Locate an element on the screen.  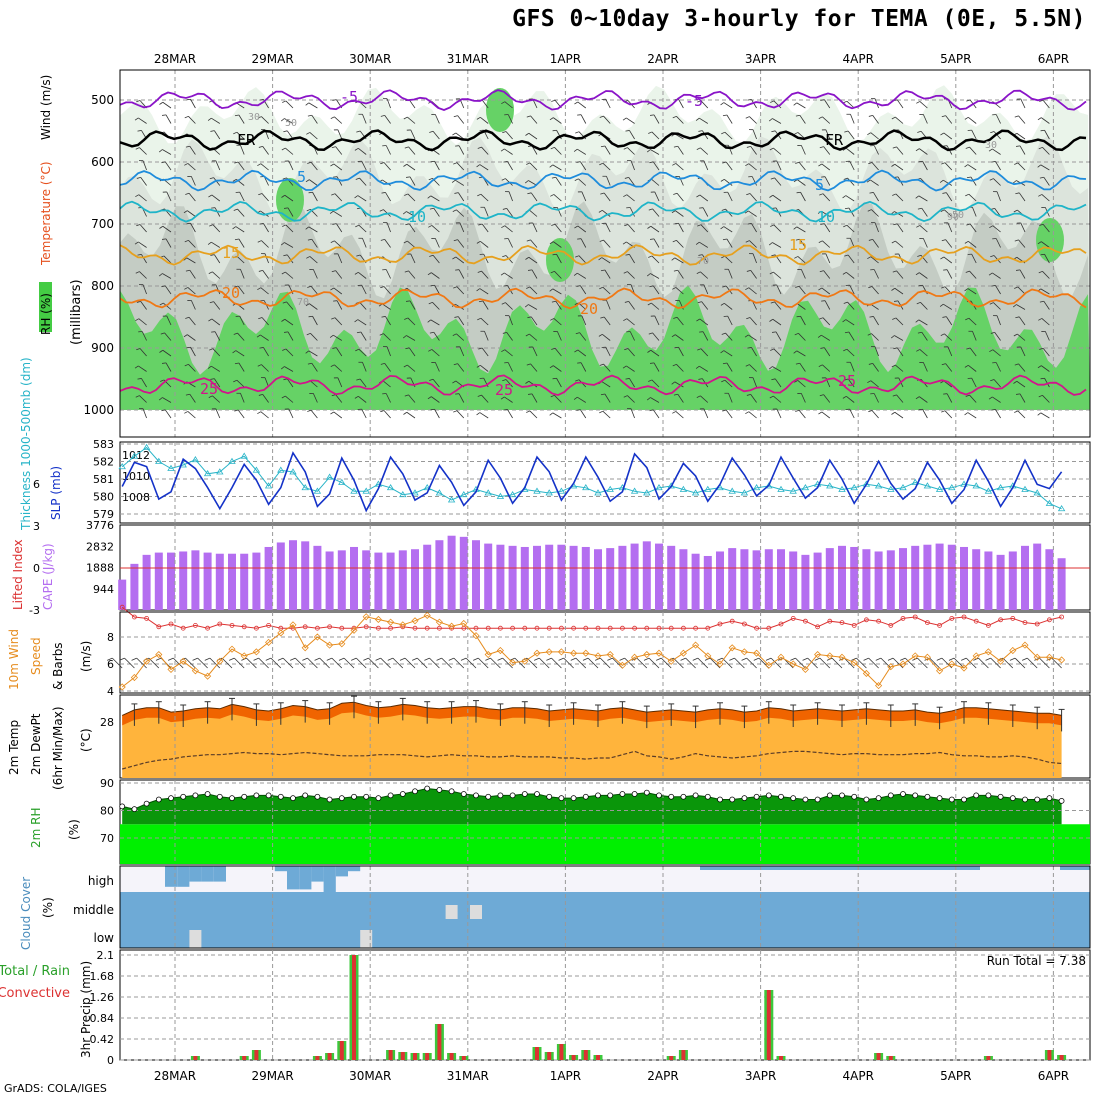
upper-wind-barb-743-staff is located at coordinates (655, 400).